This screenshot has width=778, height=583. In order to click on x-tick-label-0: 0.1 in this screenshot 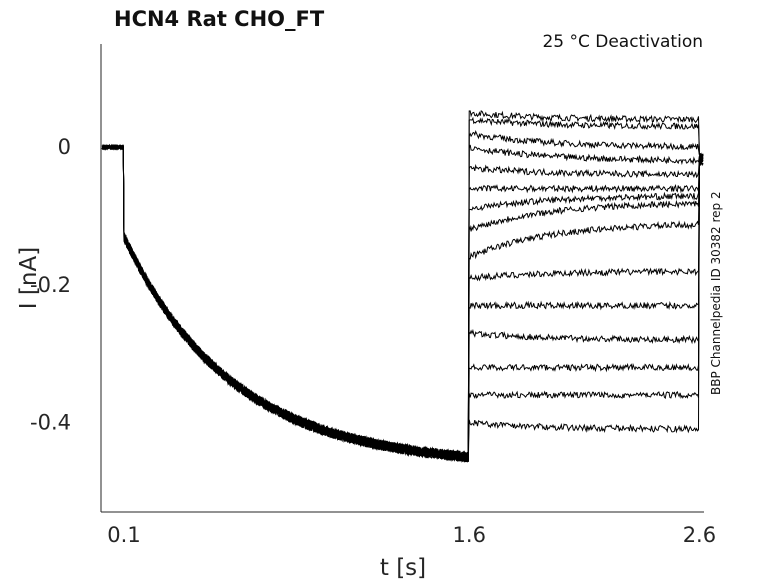, I will do `click(123, 535)`.